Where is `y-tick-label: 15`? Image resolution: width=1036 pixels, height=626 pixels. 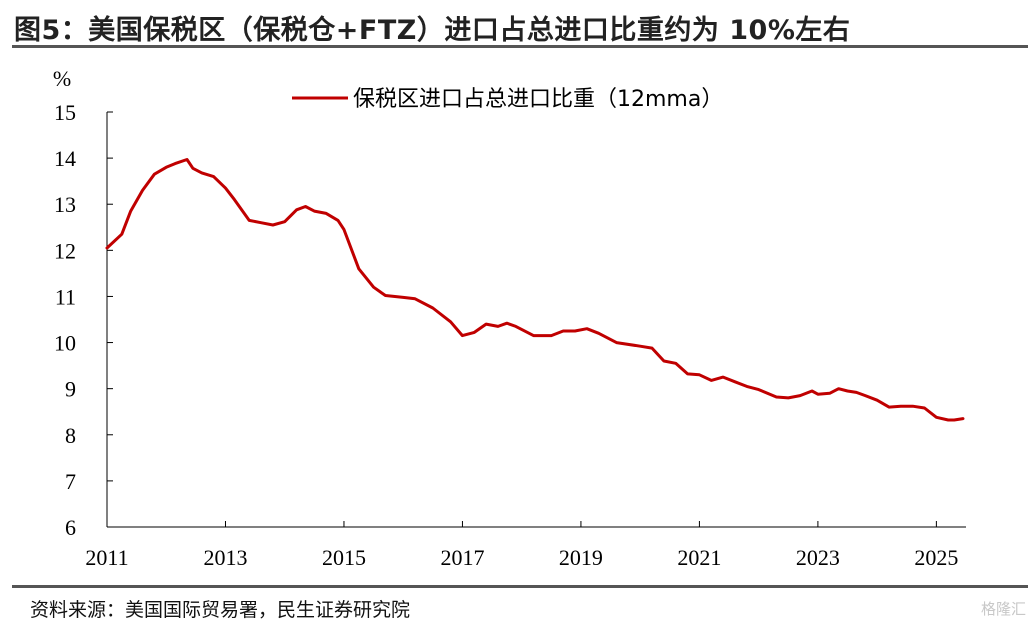
y-tick-label: 15 is located at coordinates (65, 112).